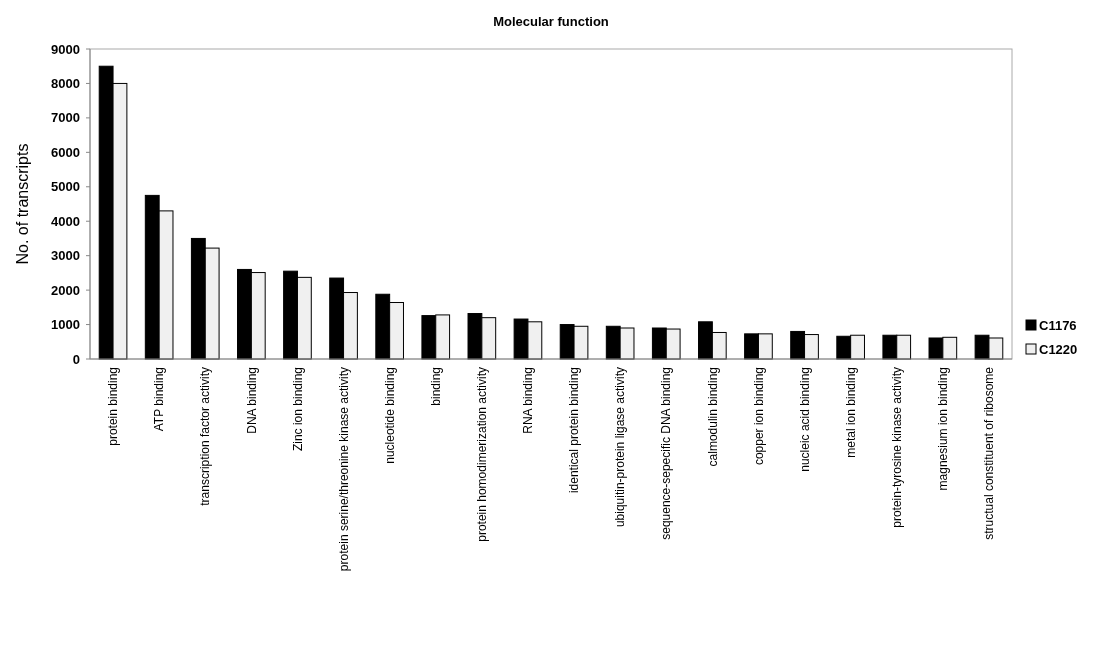 The image size is (1119, 645). I want to click on x-tick-label: RNA binding, so click(528, 400).